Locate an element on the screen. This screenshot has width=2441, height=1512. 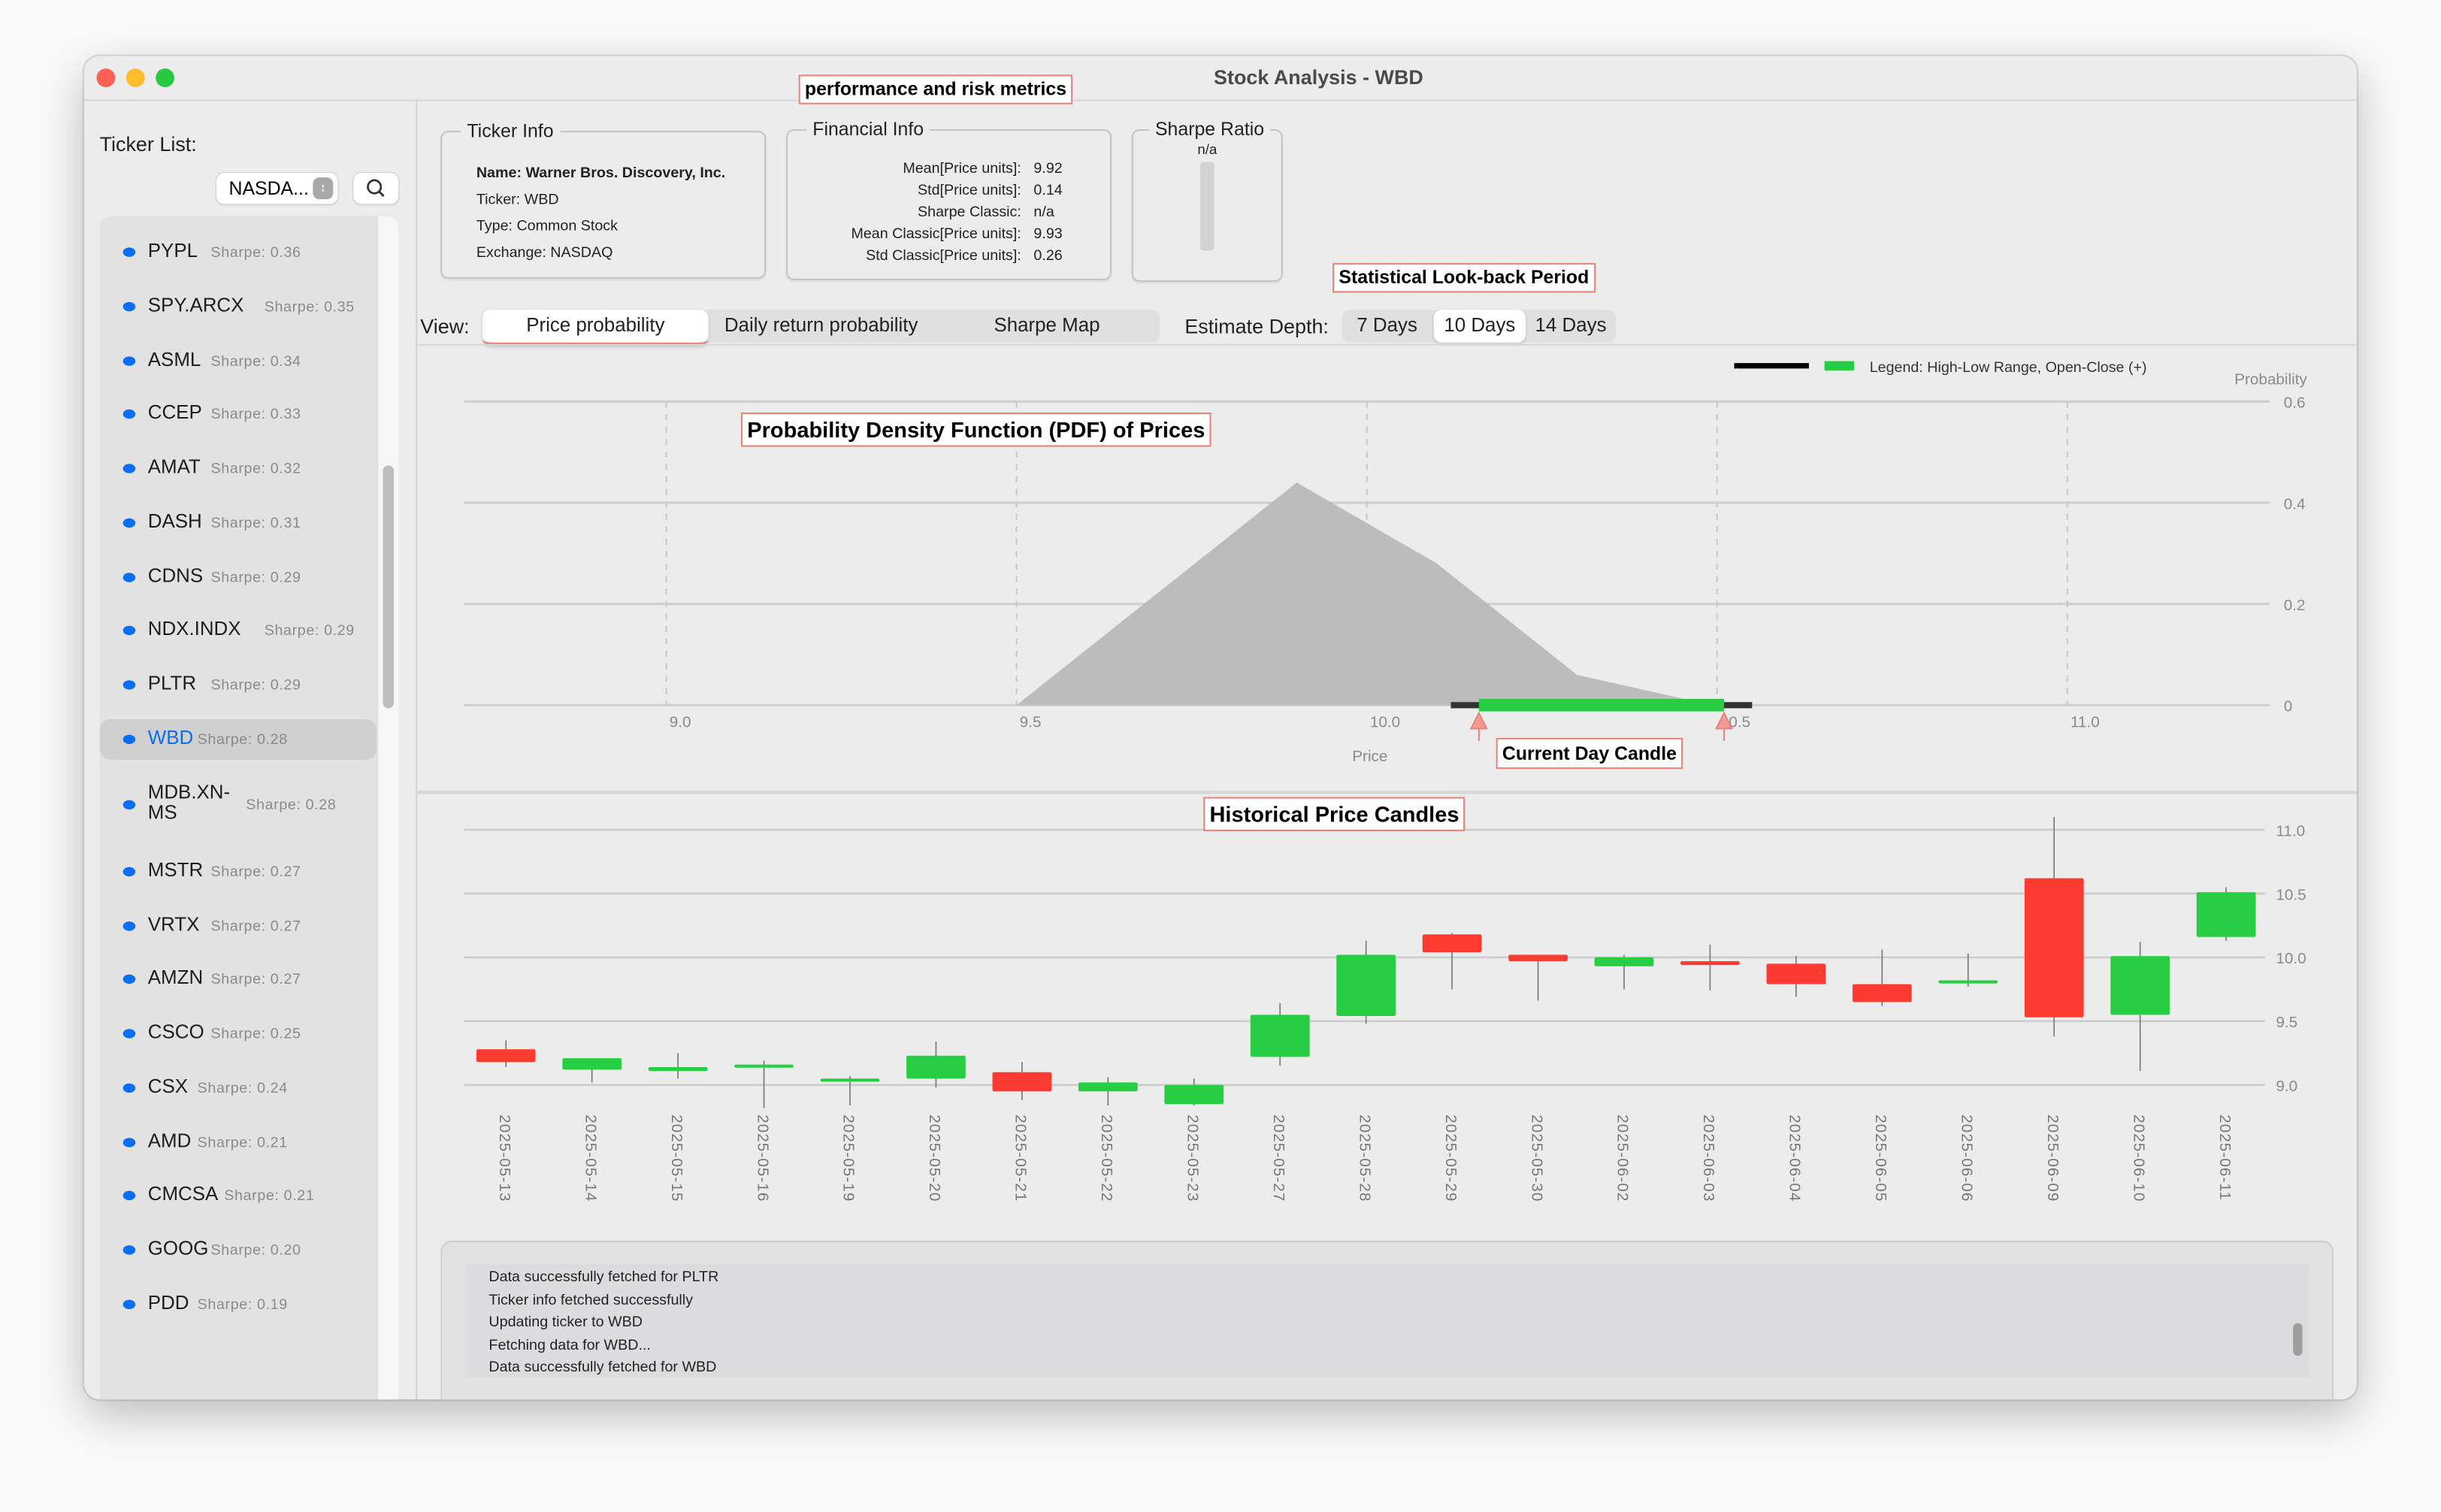
window-title: Stock Analysis - WBD is located at coordinates (1318, 77).